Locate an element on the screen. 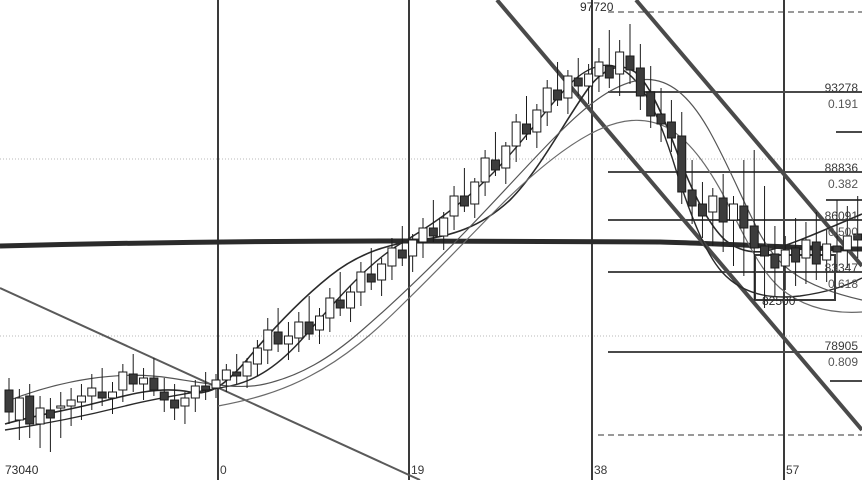 The image size is (862, 480). fib-price-0191: 93278 is located at coordinates (841, 88).